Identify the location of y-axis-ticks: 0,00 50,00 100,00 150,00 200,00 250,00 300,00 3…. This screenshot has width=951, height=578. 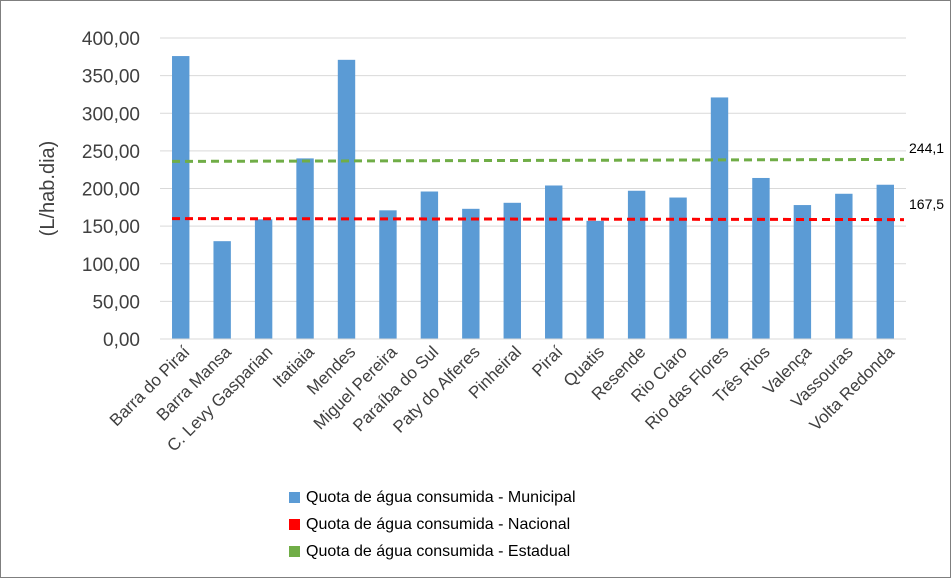
(111, 190).